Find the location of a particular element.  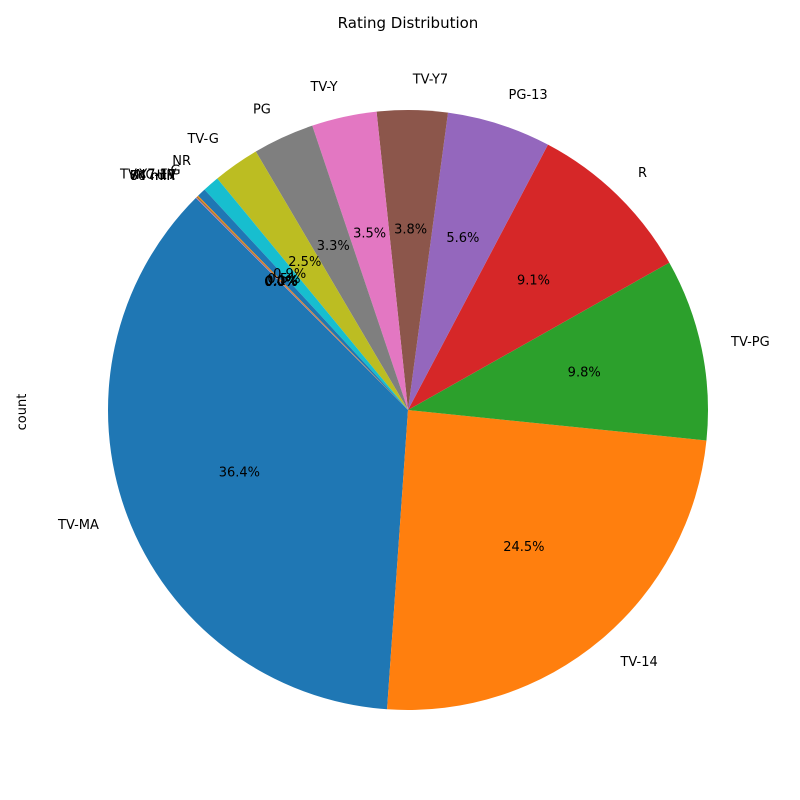

pie-slice-84-min is located at coordinates (302, 303).